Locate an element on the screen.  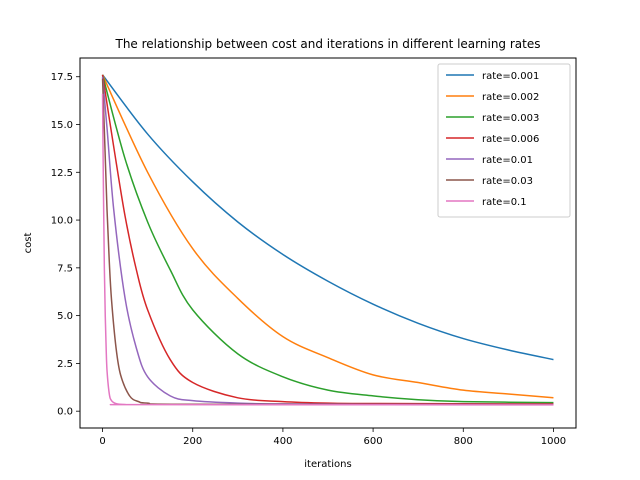
legend-entry-label: rate=0.006 is located at coordinates (510, 139).